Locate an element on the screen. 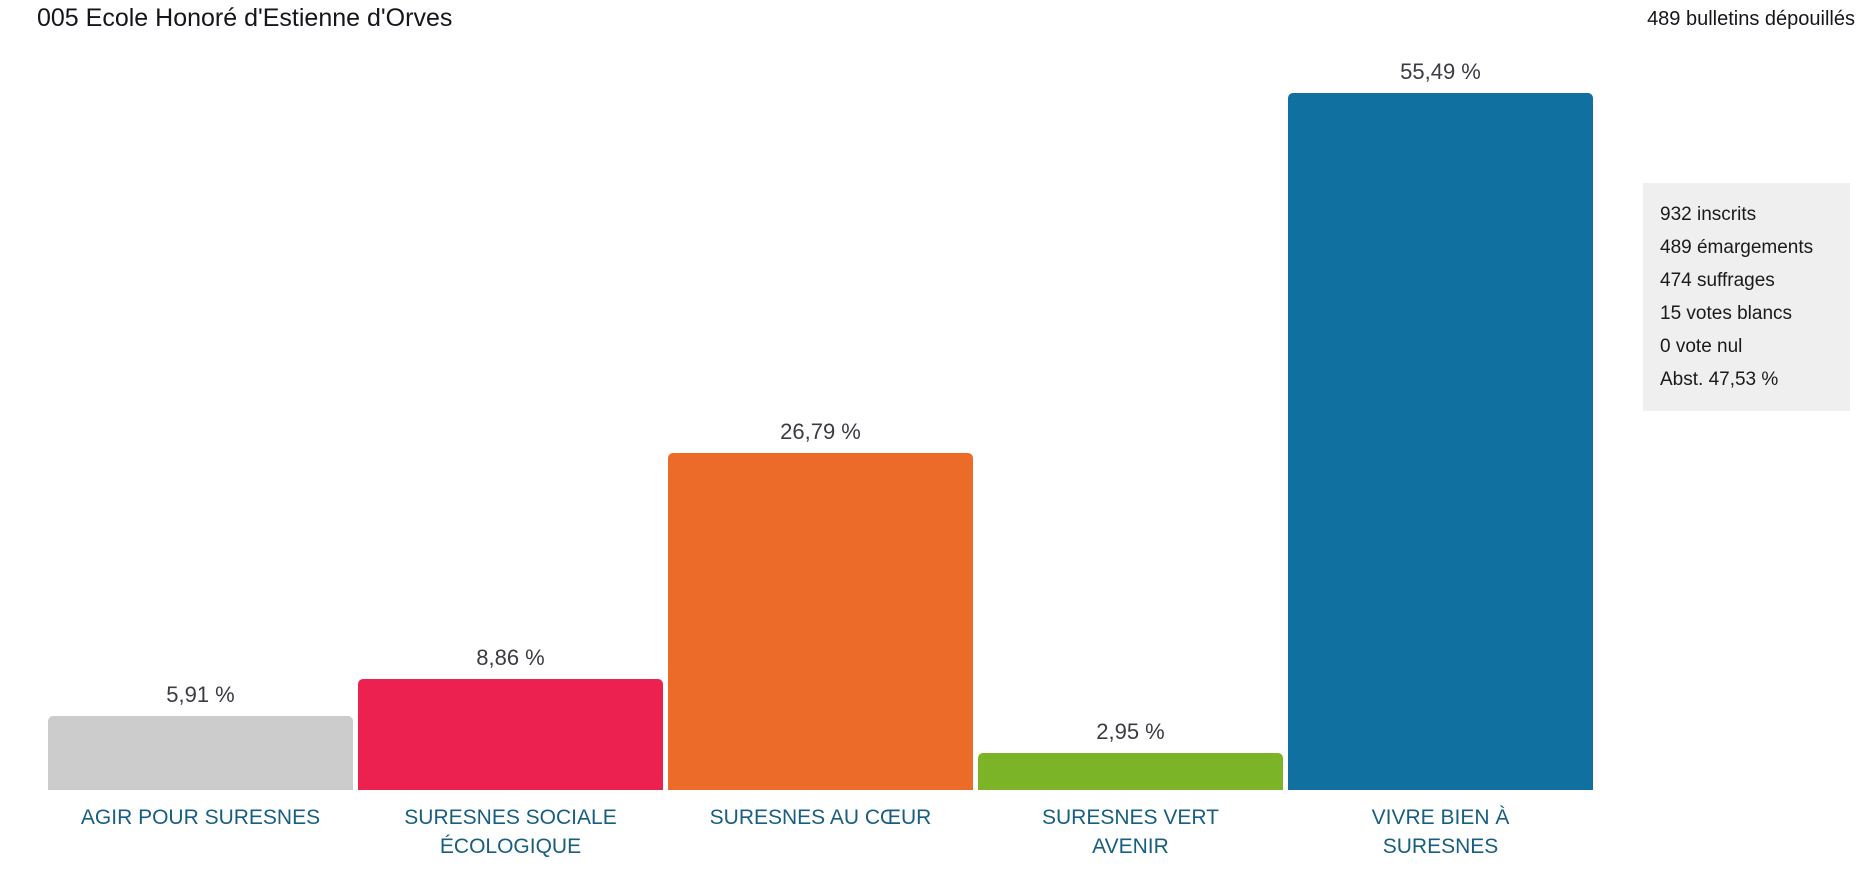 The height and width of the screenshot is (883, 1869). stats-line: 474 suffrages is located at coordinates (1717, 280).